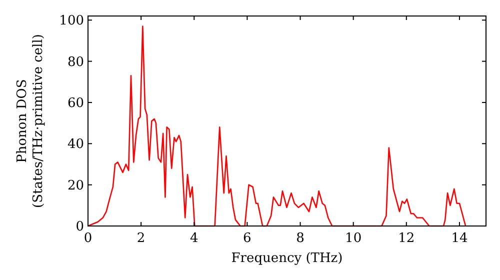  Describe the element at coordinates (406, 238) in the screenshot. I see `x-tick-label: 12` at that location.